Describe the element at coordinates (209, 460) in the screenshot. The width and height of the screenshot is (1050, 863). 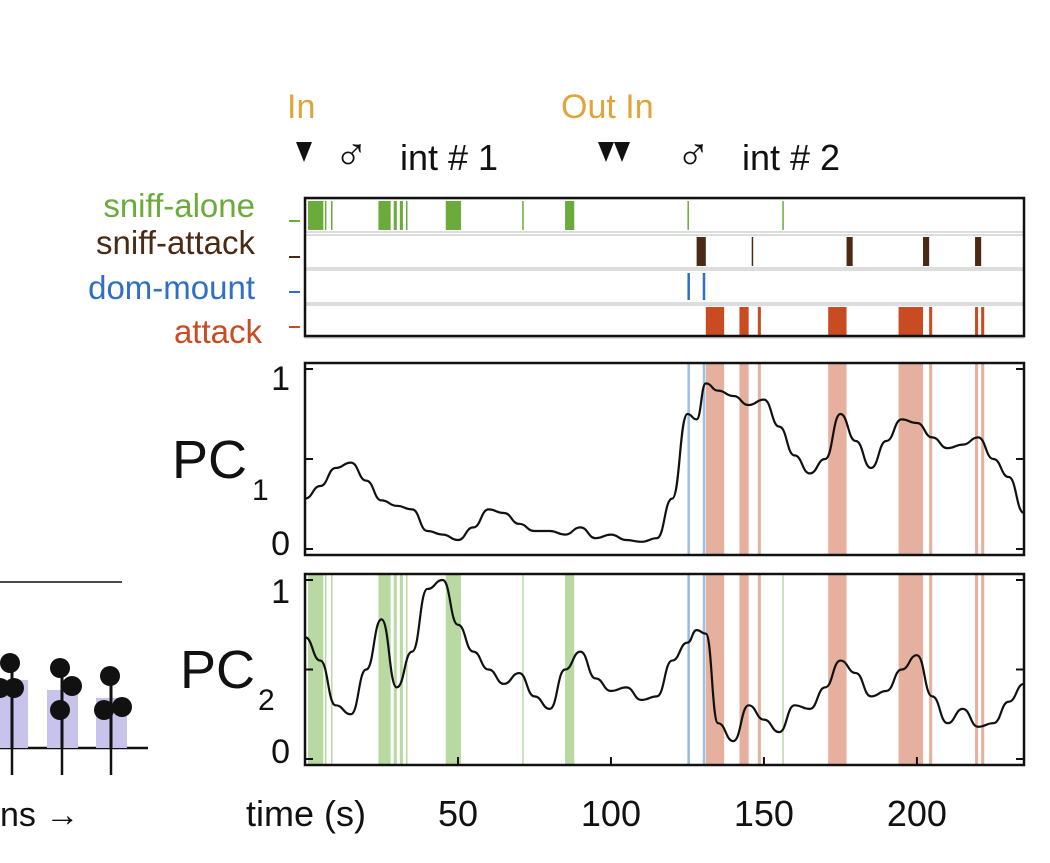
I see `pc1-ylabel: PC` at that location.